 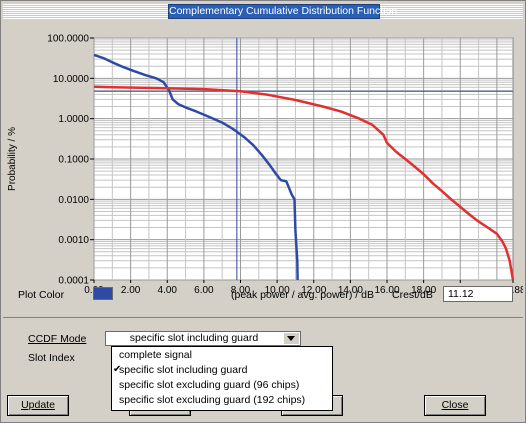 I want to click on plot-color-label: Plot Color, so click(x=41, y=295).